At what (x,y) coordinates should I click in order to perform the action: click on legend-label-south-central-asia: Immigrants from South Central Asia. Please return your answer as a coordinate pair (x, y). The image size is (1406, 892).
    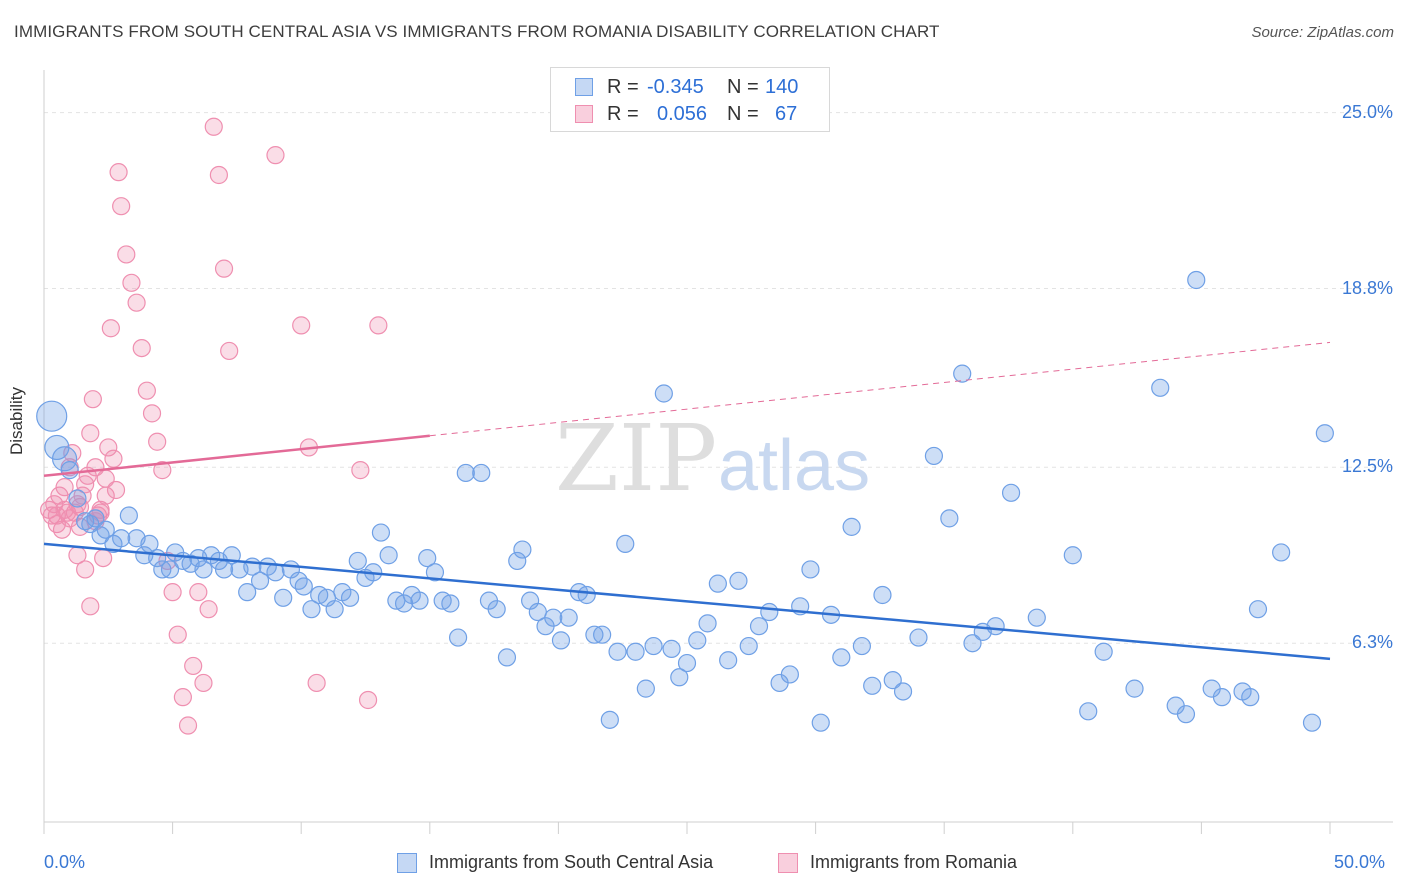
    Looking at the image, I should click on (571, 862).